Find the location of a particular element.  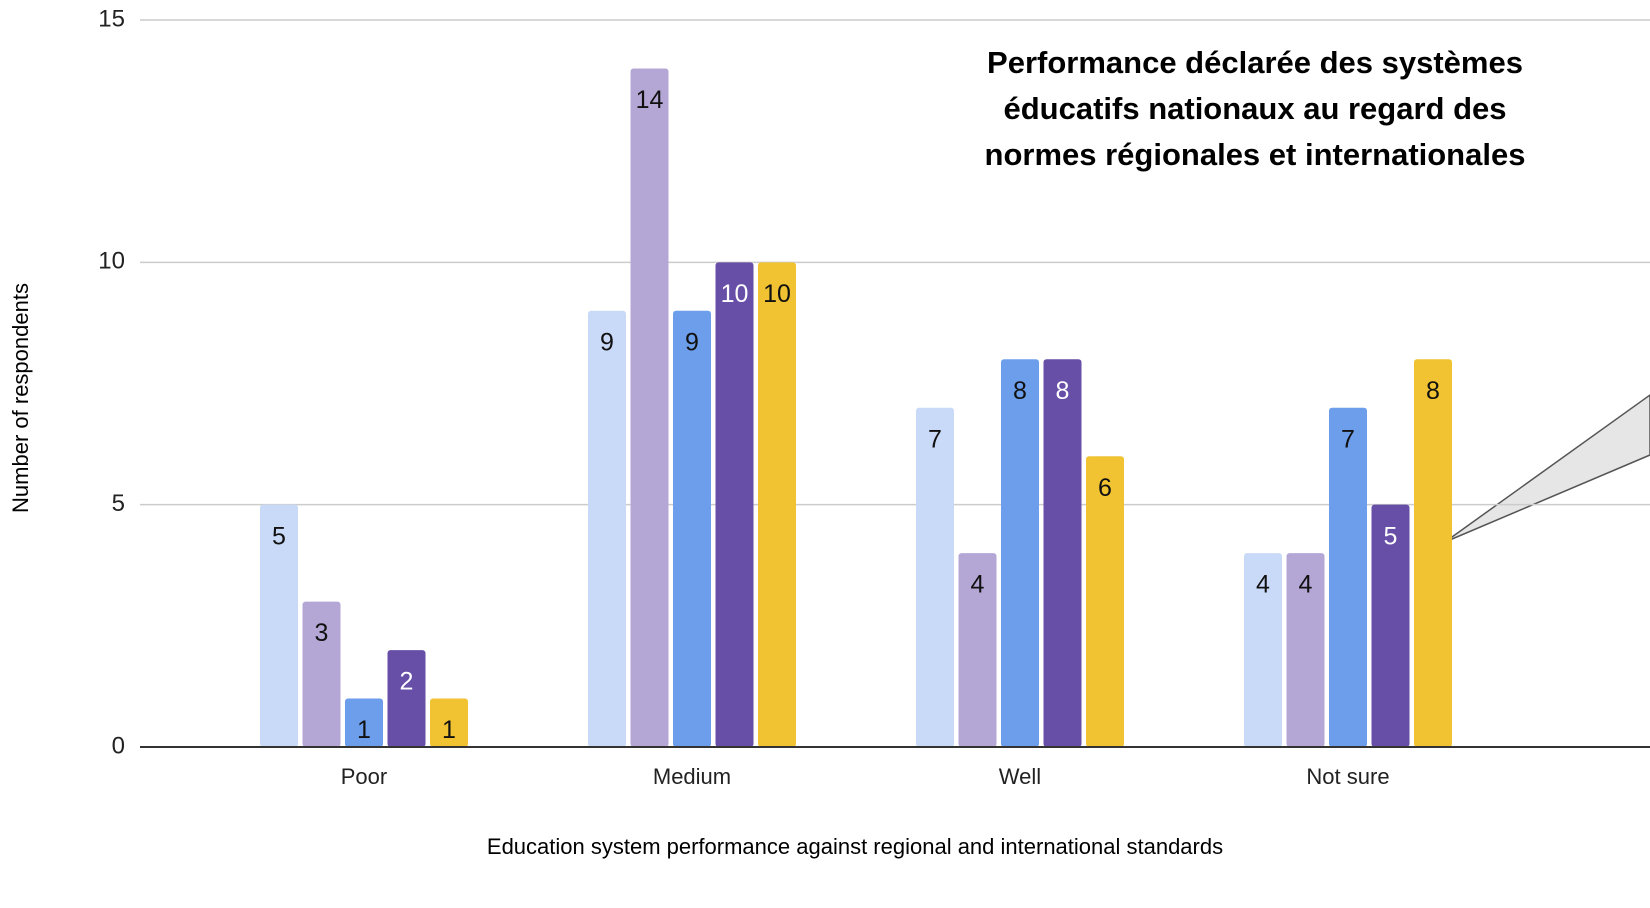

y-tick-label: 10 is located at coordinates (111, 261).